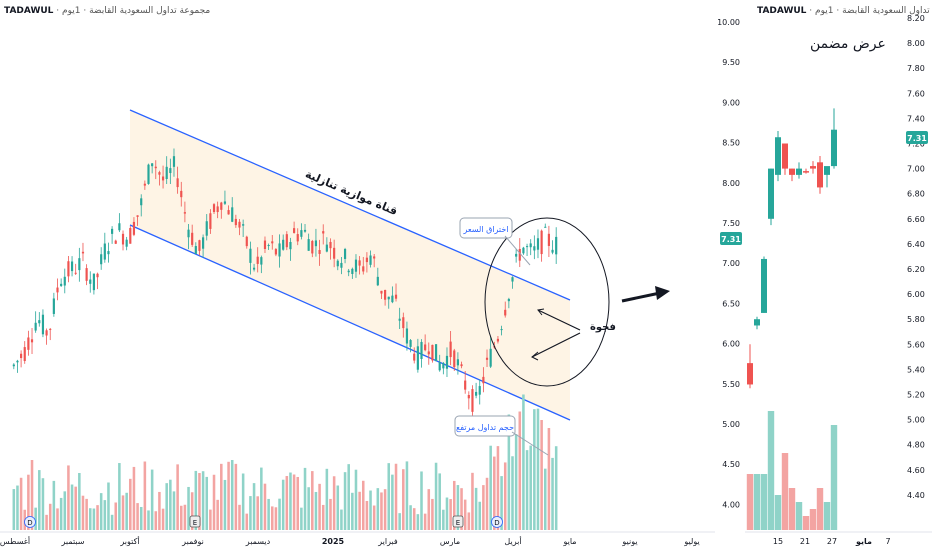  Describe the element at coordinates (195, 521) in the screenshot. I see `earnings-marker` at that location.